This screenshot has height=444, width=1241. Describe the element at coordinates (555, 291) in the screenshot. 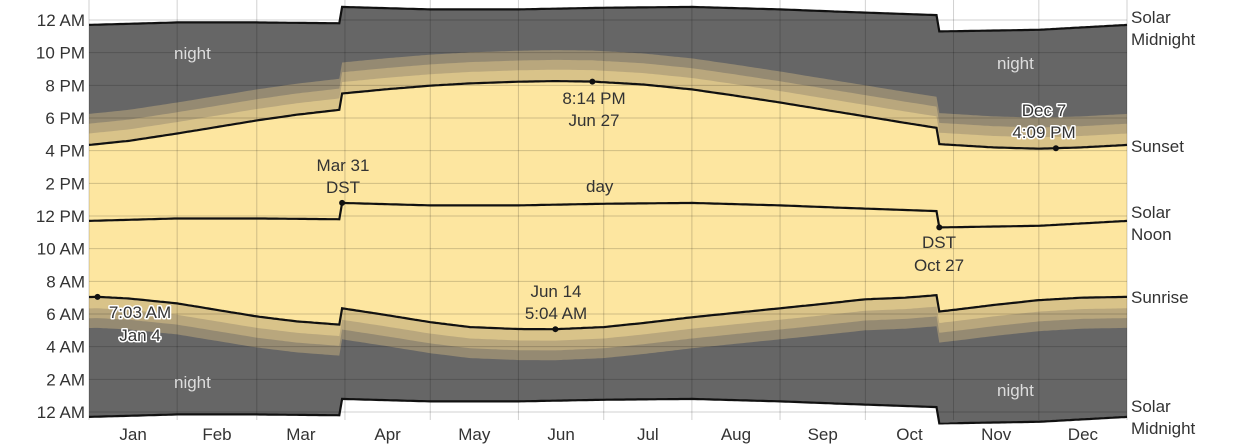

I see `earliest-sunrise-date: Jun 14` at that location.